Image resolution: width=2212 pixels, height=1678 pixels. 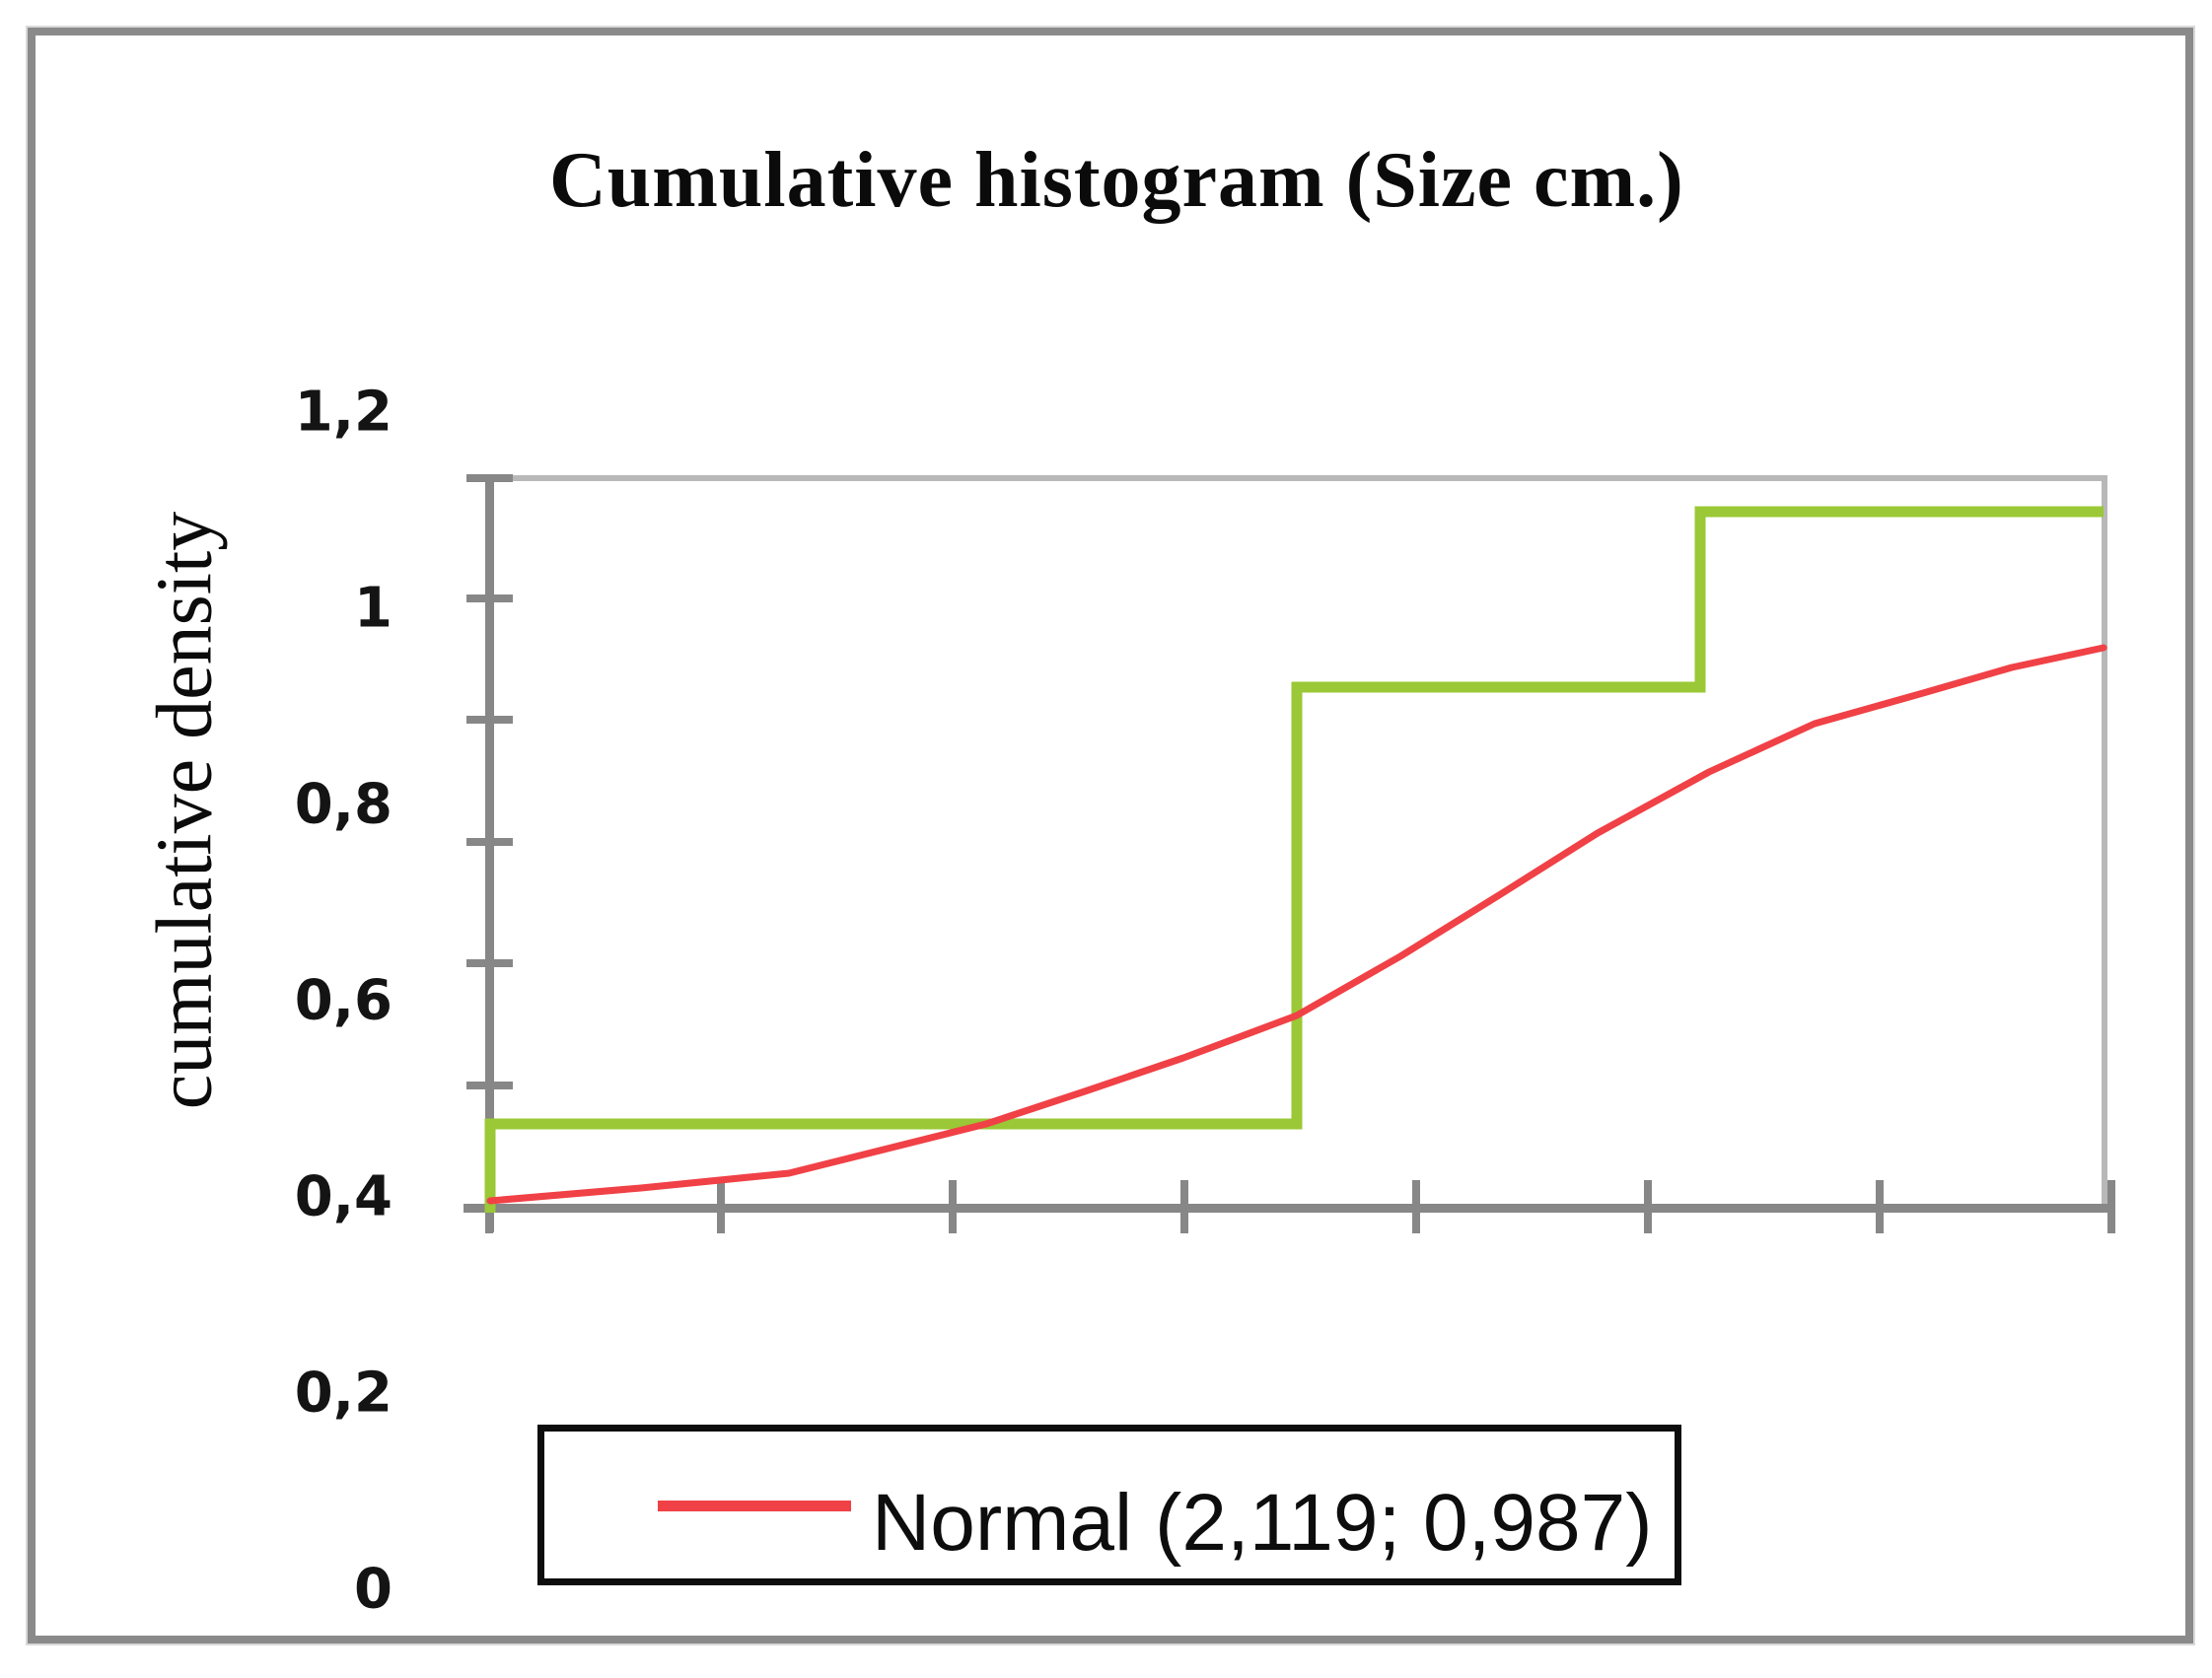 What do you see at coordinates (343, 1196) in the screenshot?
I see `y-tick-label: 0,4` at bounding box center [343, 1196].